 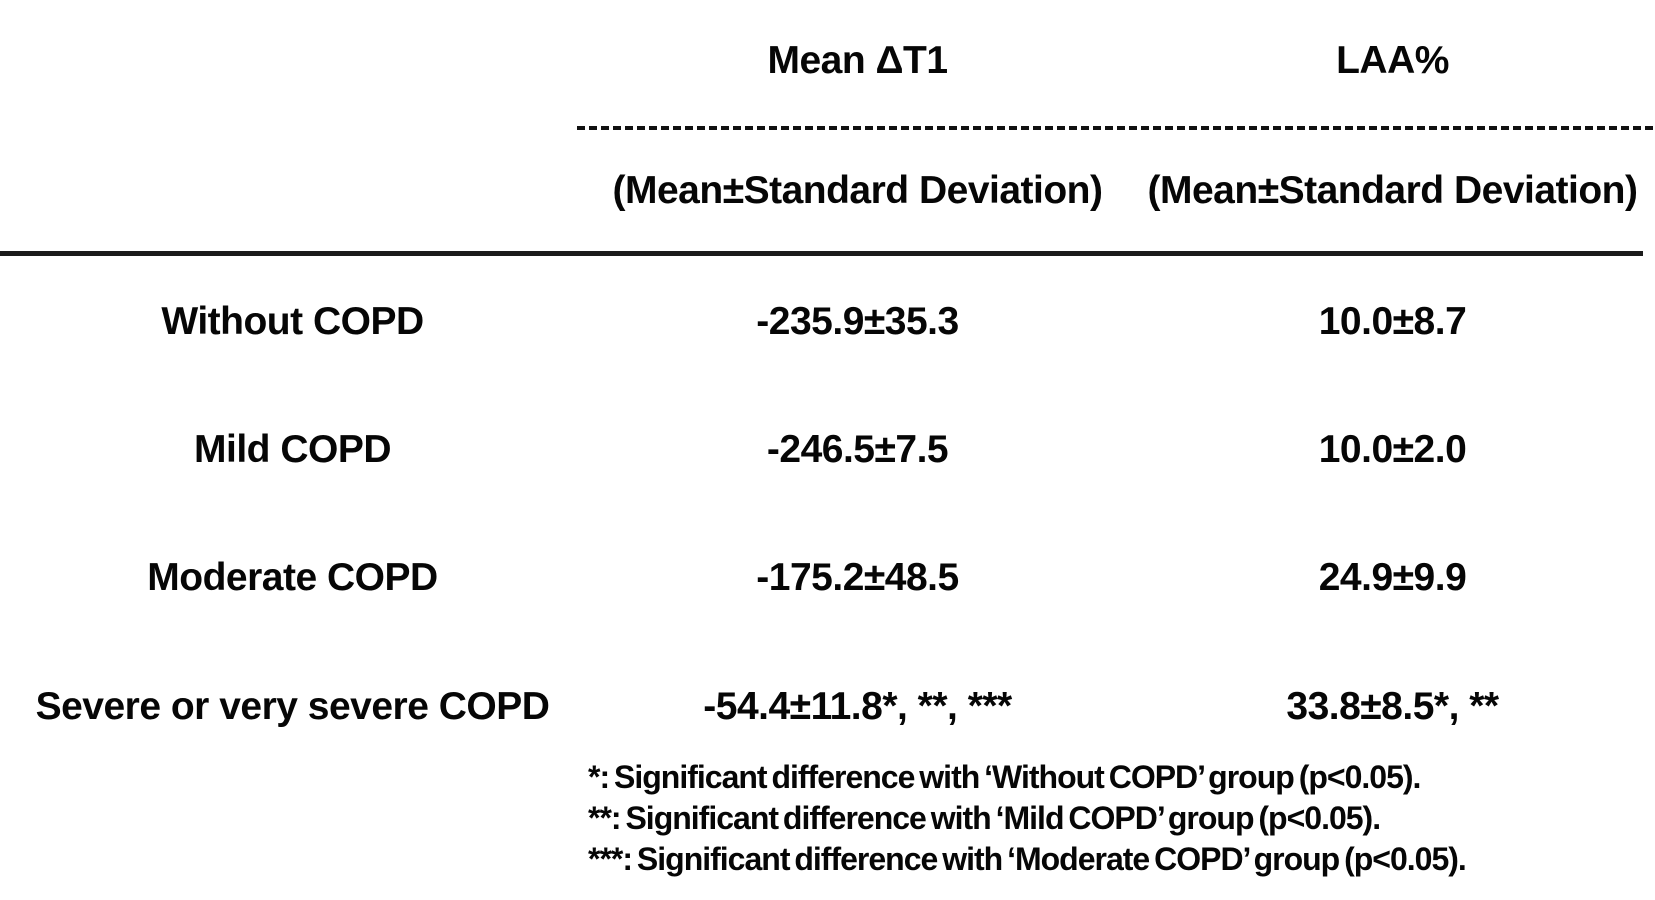 What do you see at coordinates (292, 706) in the screenshot?
I see `row-label: Severe or very severe COPD` at bounding box center [292, 706].